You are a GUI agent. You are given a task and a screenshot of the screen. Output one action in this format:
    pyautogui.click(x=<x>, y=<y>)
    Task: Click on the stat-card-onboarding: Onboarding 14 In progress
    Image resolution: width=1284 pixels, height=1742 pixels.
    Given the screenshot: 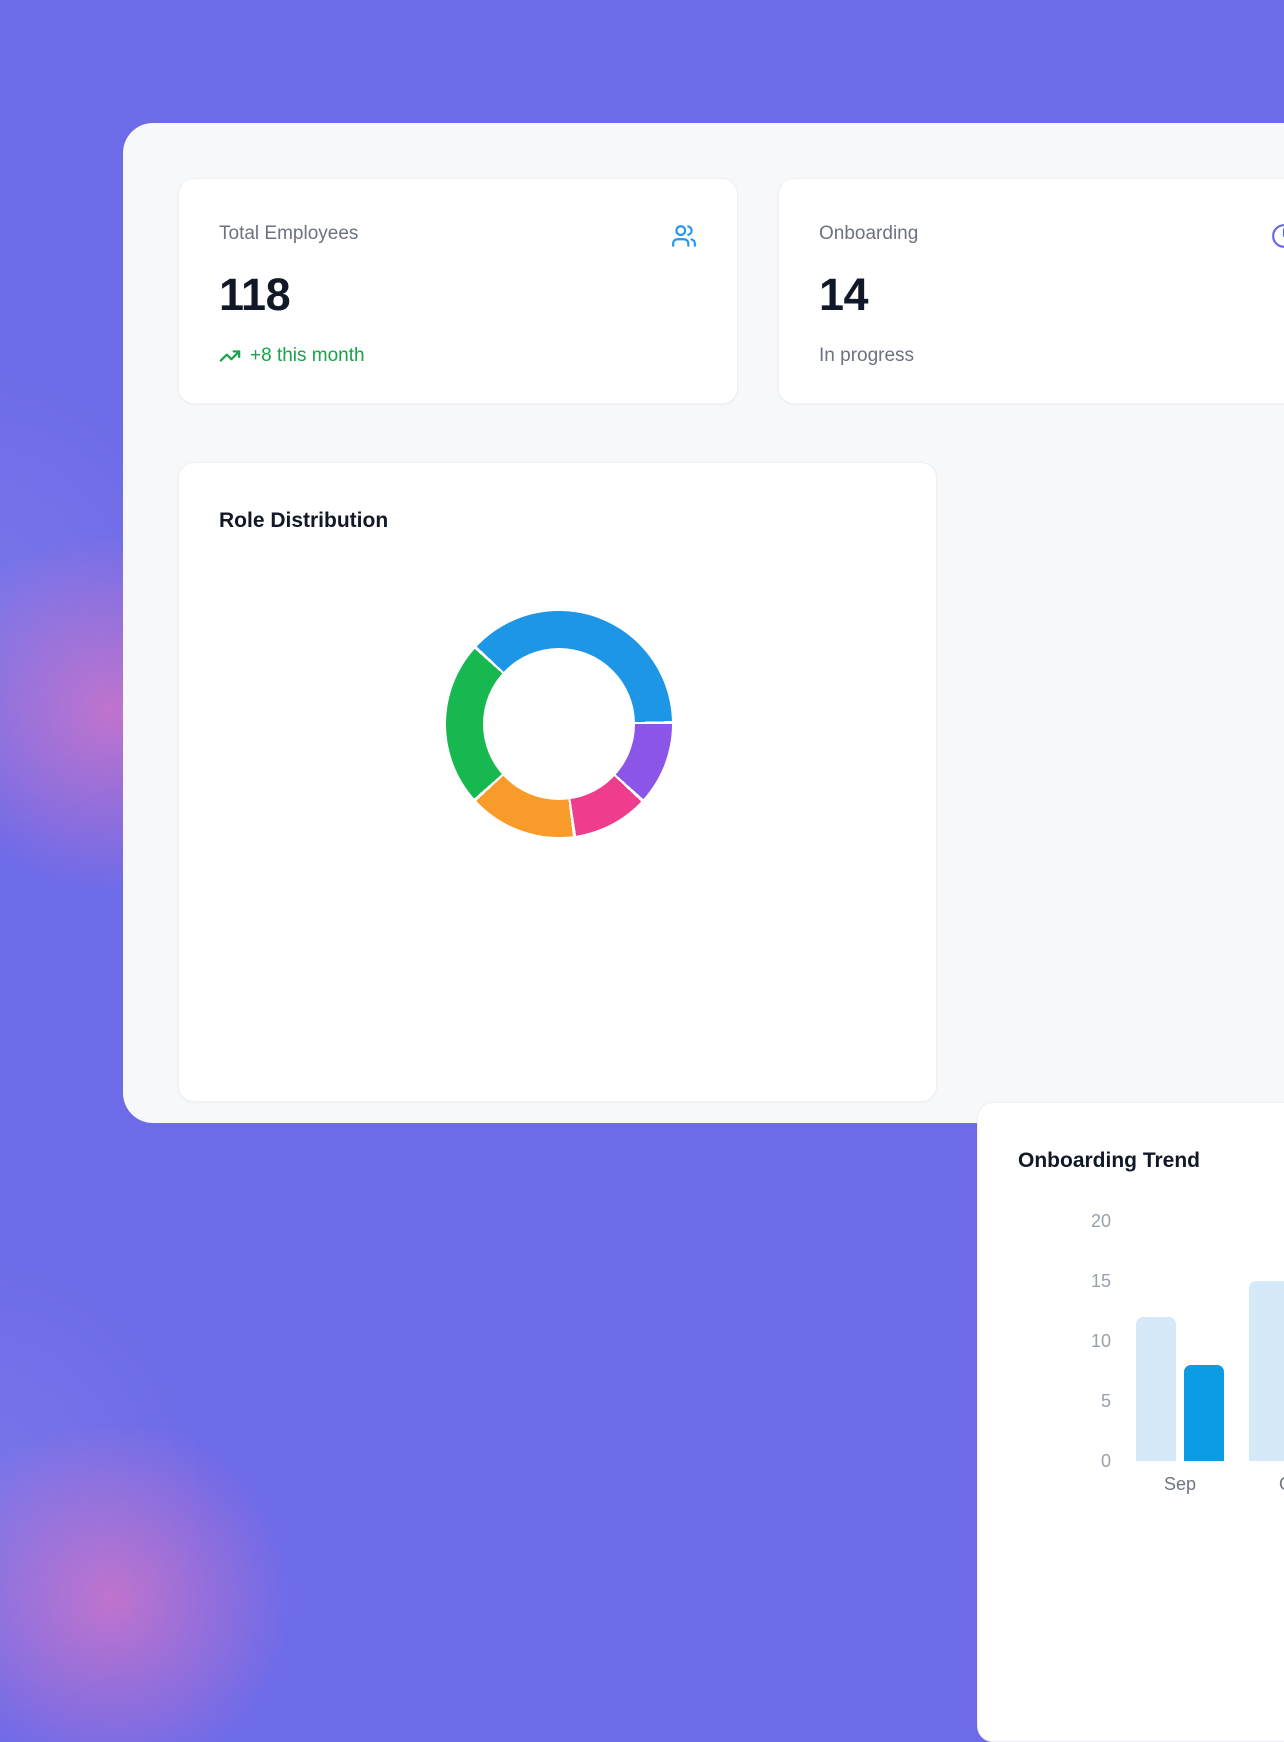 What is the action you would take?
    pyautogui.click(x=1031, y=291)
    